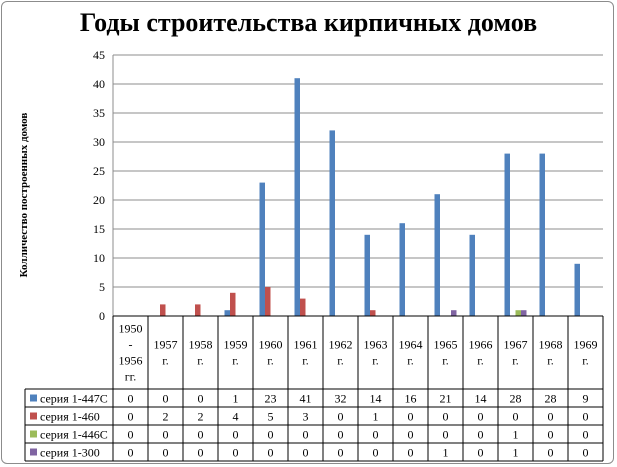 This screenshot has height=467, width=617. Describe the element at coordinates (446, 353) in the screenshot. I see `x-tick-label: 1965 г.` at that location.